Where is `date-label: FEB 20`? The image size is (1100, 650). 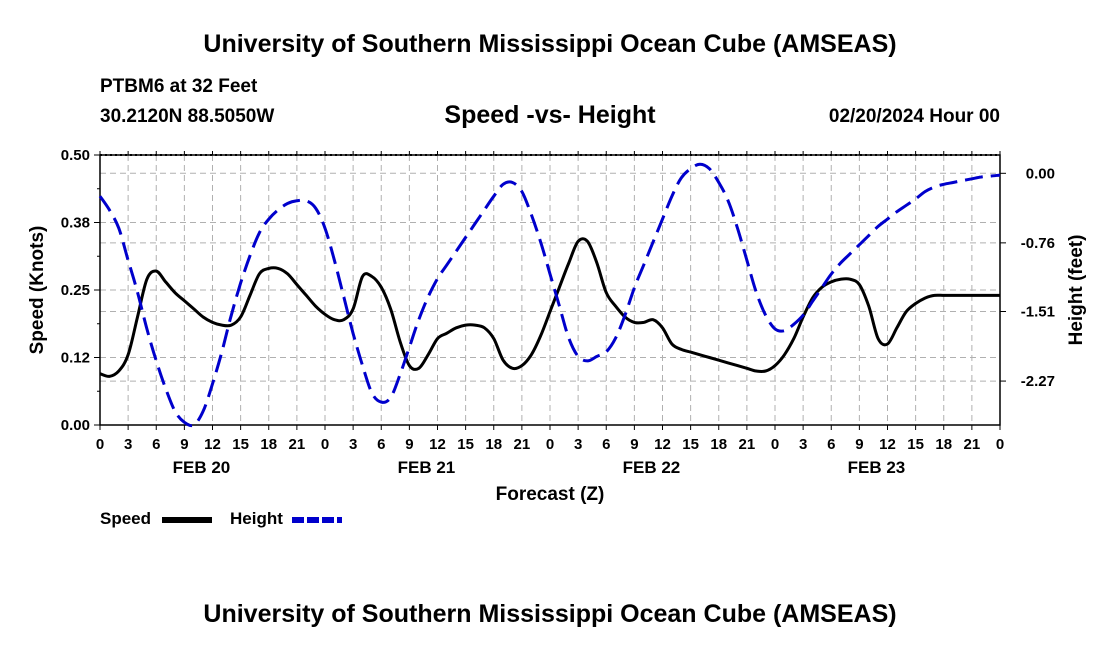
date-label: FEB 20 is located at coordinates (202, 467).